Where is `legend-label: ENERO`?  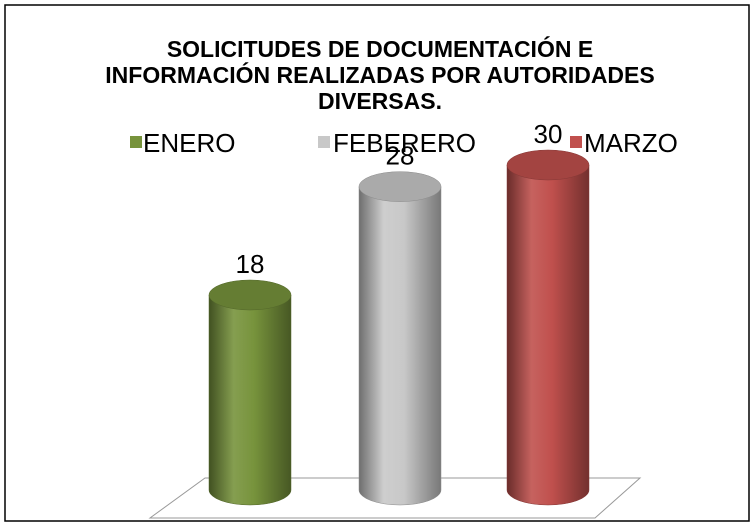 legend-label: ENERO is located at coordinates (189, 143).